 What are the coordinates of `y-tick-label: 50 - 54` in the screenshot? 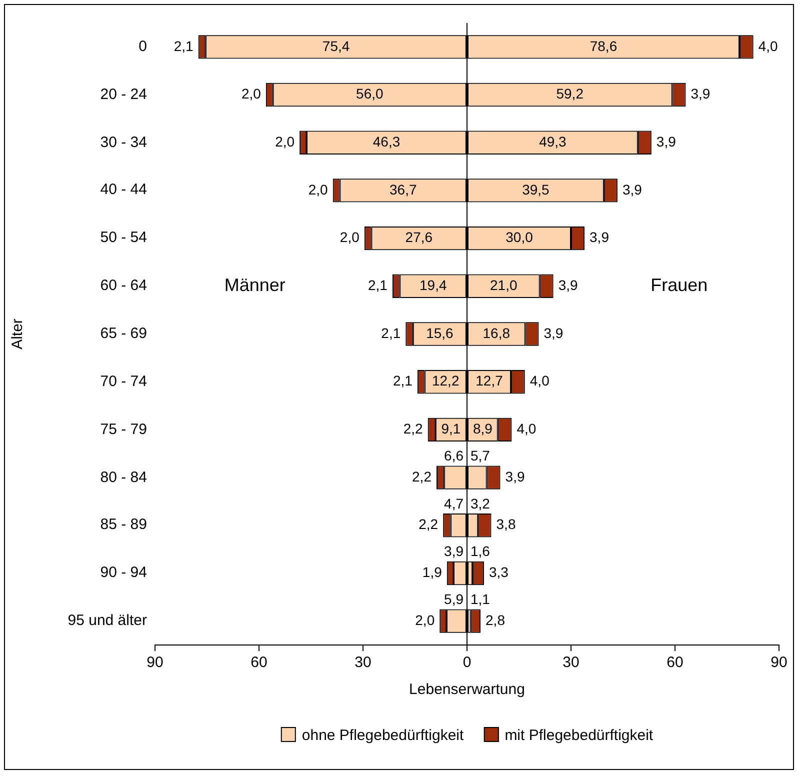 It's located at (123, 238).